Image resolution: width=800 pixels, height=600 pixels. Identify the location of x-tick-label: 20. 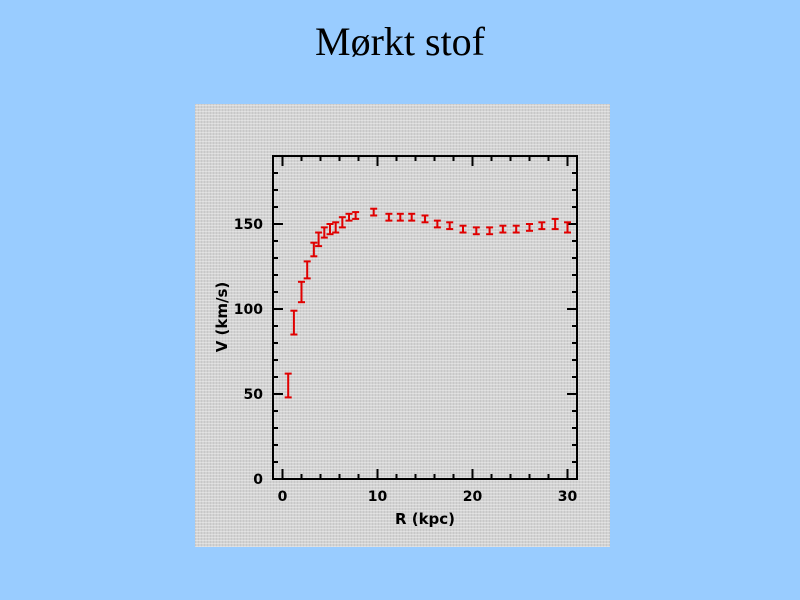
(473, 497).